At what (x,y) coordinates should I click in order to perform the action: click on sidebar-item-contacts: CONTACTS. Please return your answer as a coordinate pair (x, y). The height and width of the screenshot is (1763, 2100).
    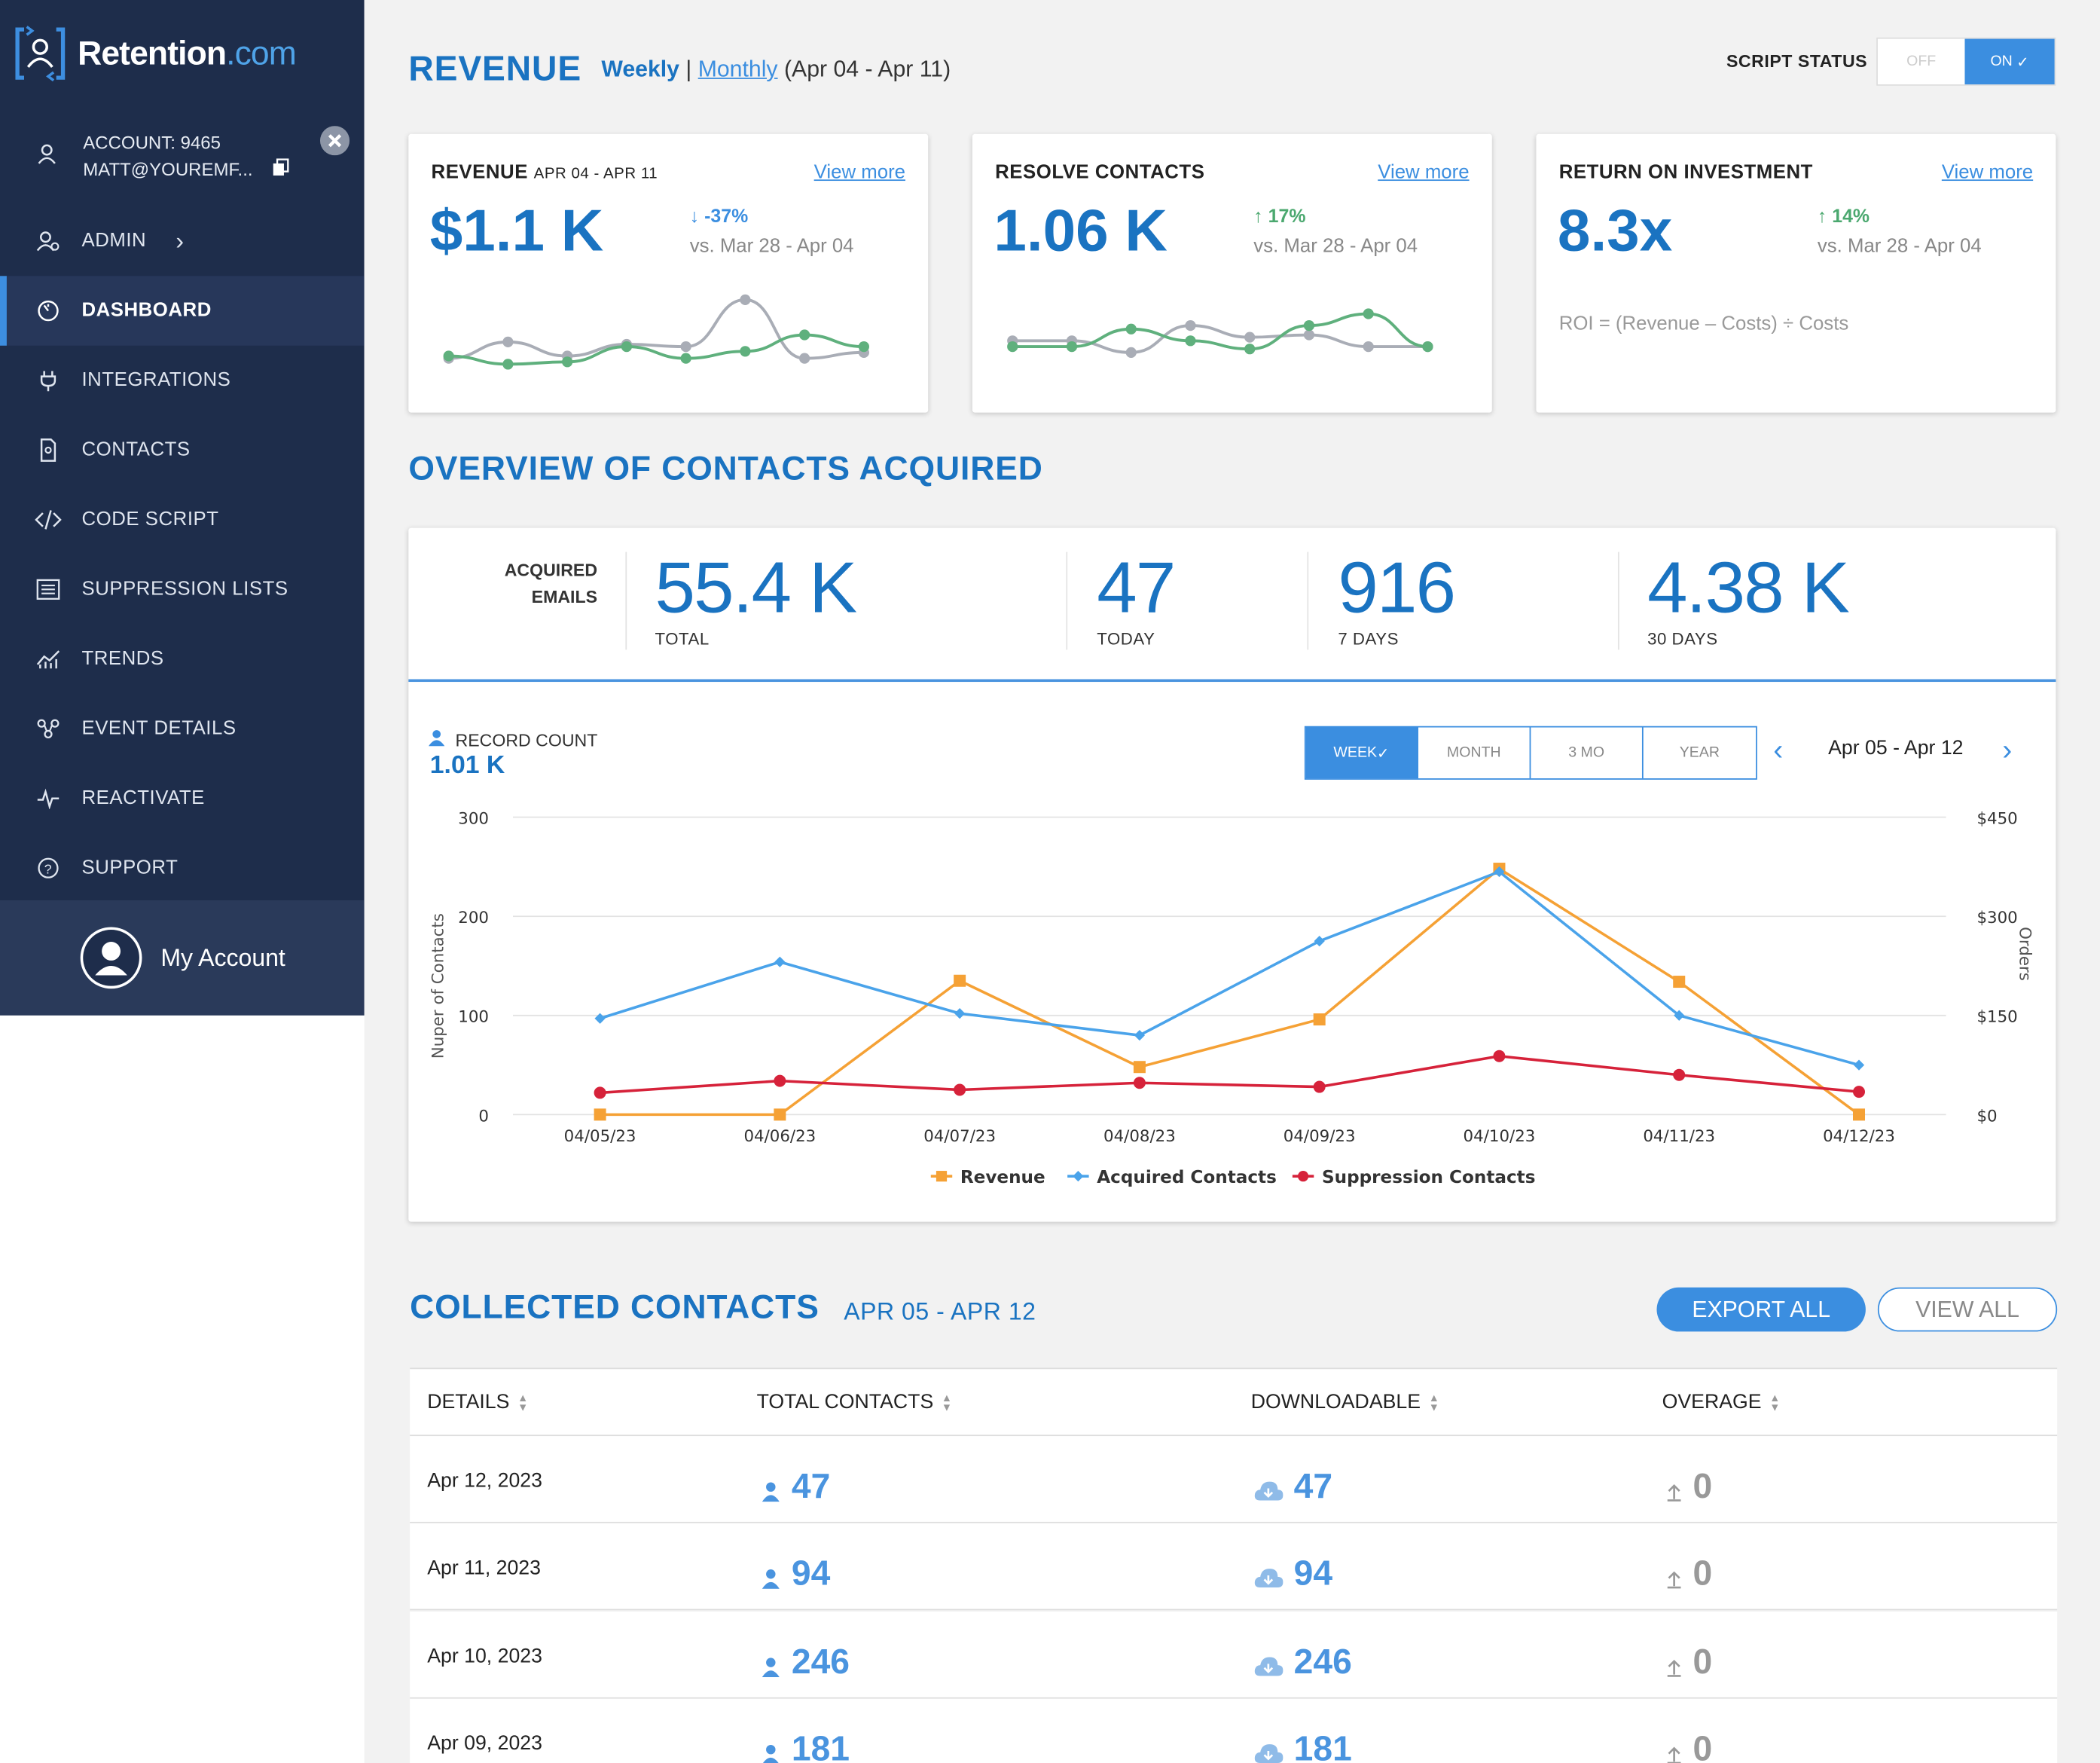
    Looking at the image, I should click on (182, 450).